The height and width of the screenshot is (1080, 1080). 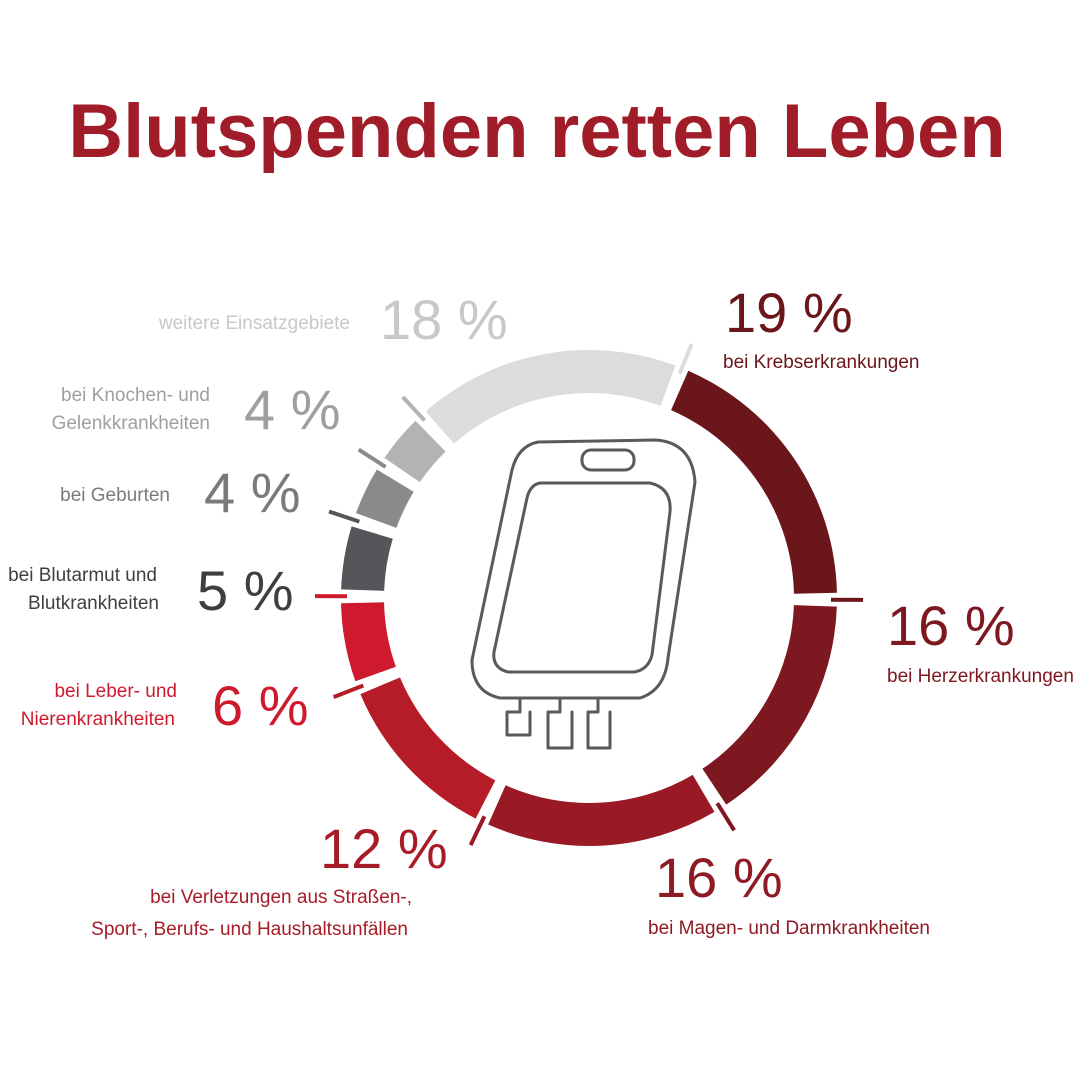 What do you see at coordinates (82, 575) in the screenshot?
I see `slice-category-label-6: bei Blutarmut und` at bounding box center [82, 575].